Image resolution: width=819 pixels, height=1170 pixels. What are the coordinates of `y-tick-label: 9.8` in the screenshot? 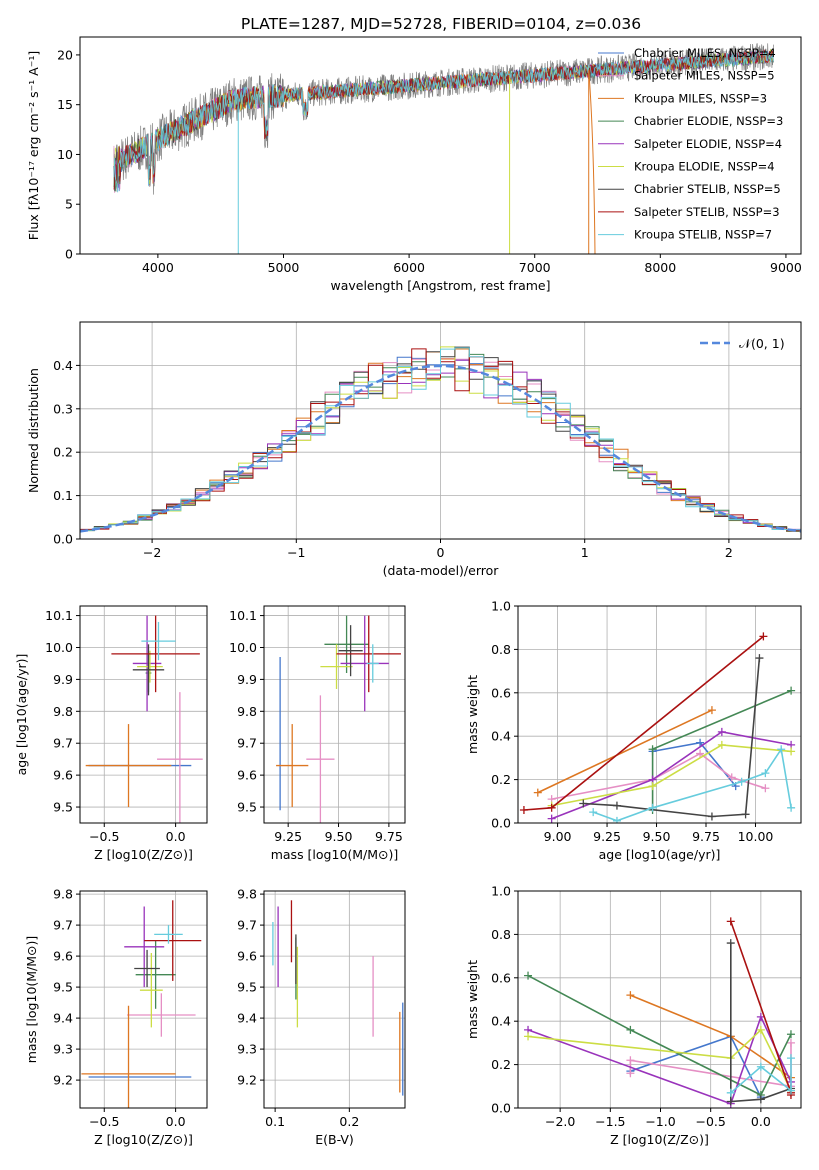 It's located at (247, 894).